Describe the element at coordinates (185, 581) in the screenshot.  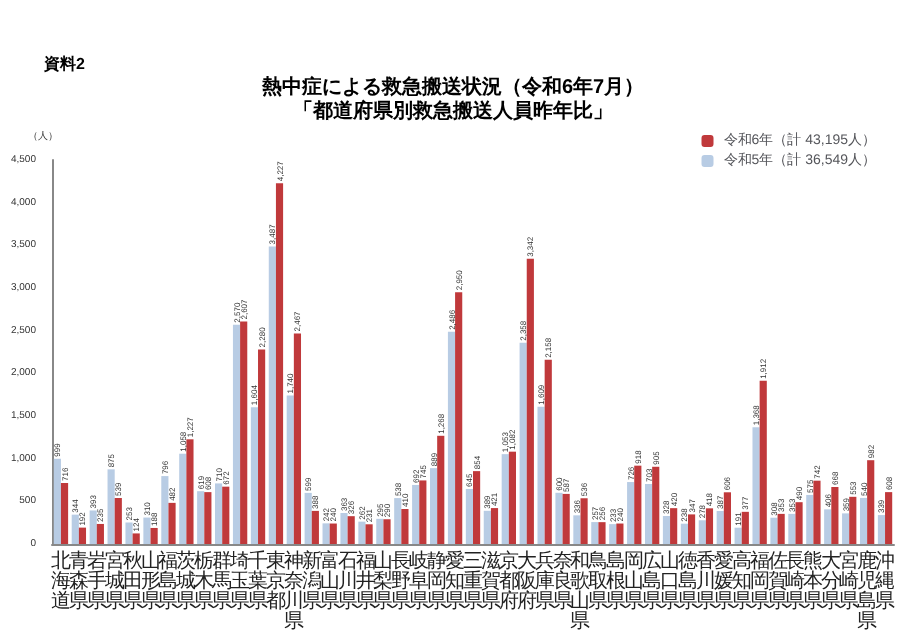
I see `x-tick-label: 茨城県` at that location.